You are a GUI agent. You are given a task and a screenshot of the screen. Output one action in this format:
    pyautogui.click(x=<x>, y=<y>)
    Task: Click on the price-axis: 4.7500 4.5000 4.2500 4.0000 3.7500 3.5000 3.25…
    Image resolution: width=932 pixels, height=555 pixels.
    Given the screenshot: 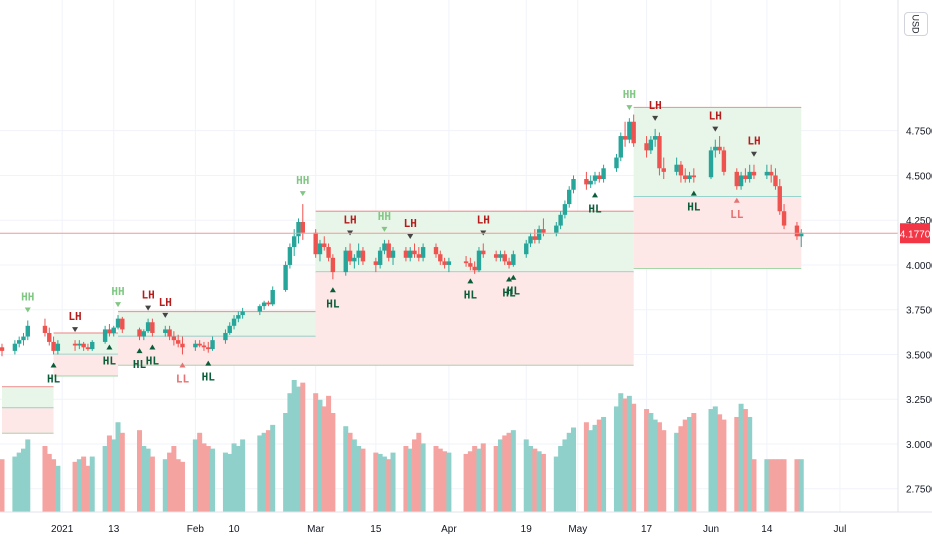 What is the action you would take?
    pyautogui.click(x=914, y=256)
    